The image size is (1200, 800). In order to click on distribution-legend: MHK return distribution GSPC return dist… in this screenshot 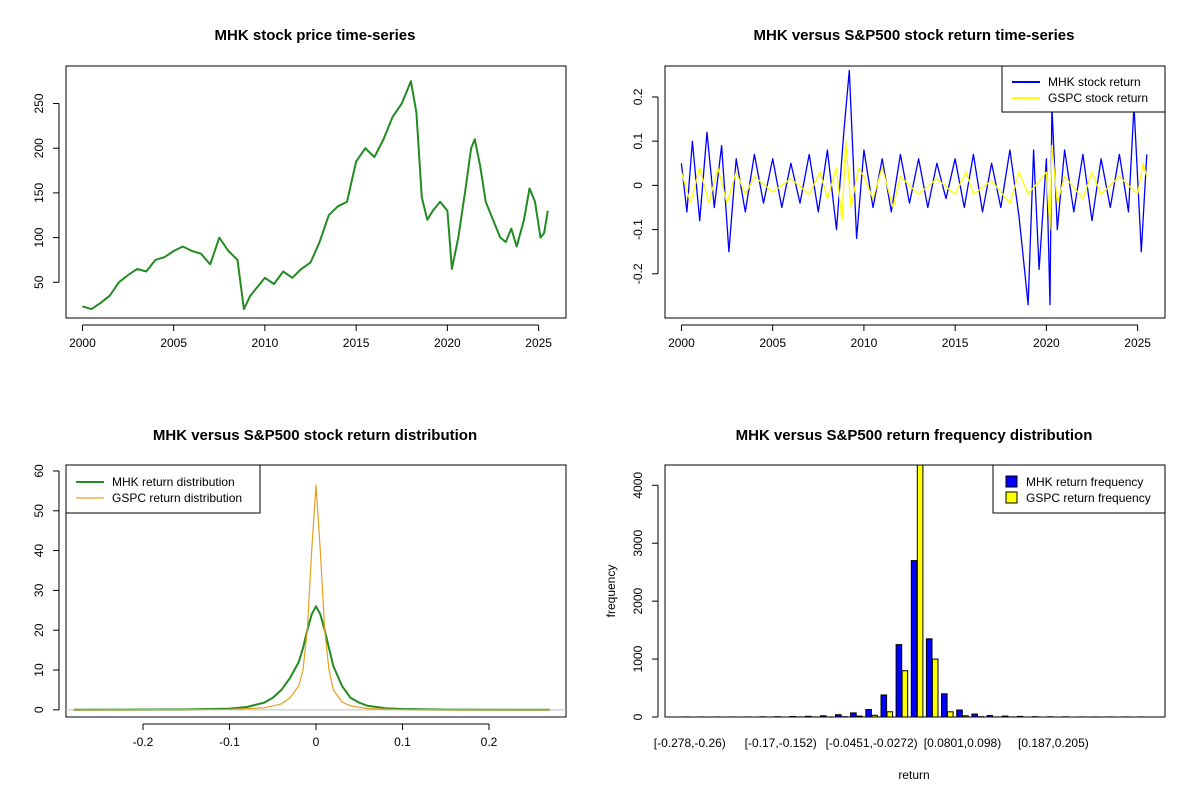, I will do `click(163, 489)`.